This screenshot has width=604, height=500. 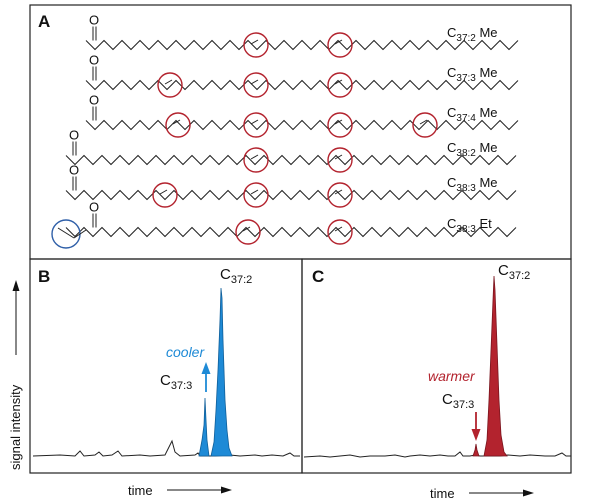 I want to click on panel-b-cooler-arrow-head, so click(x=206, y=368).